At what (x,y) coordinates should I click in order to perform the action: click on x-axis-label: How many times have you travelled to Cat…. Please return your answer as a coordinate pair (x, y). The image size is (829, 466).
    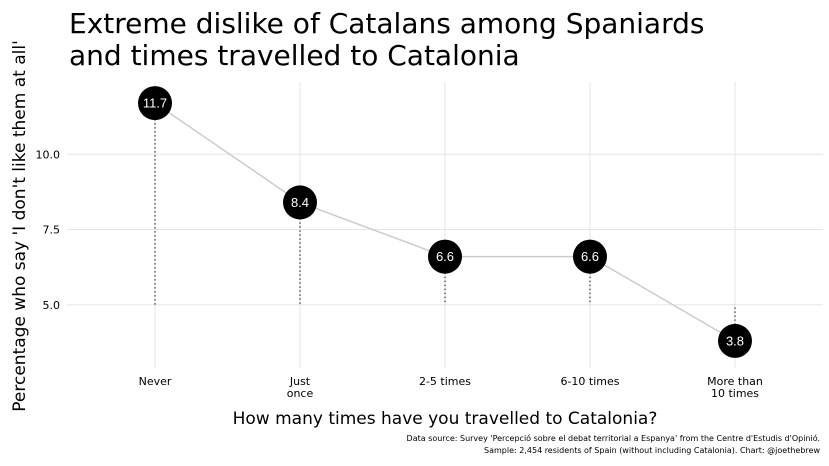
    Looking at the image, I should click on (445, 419).